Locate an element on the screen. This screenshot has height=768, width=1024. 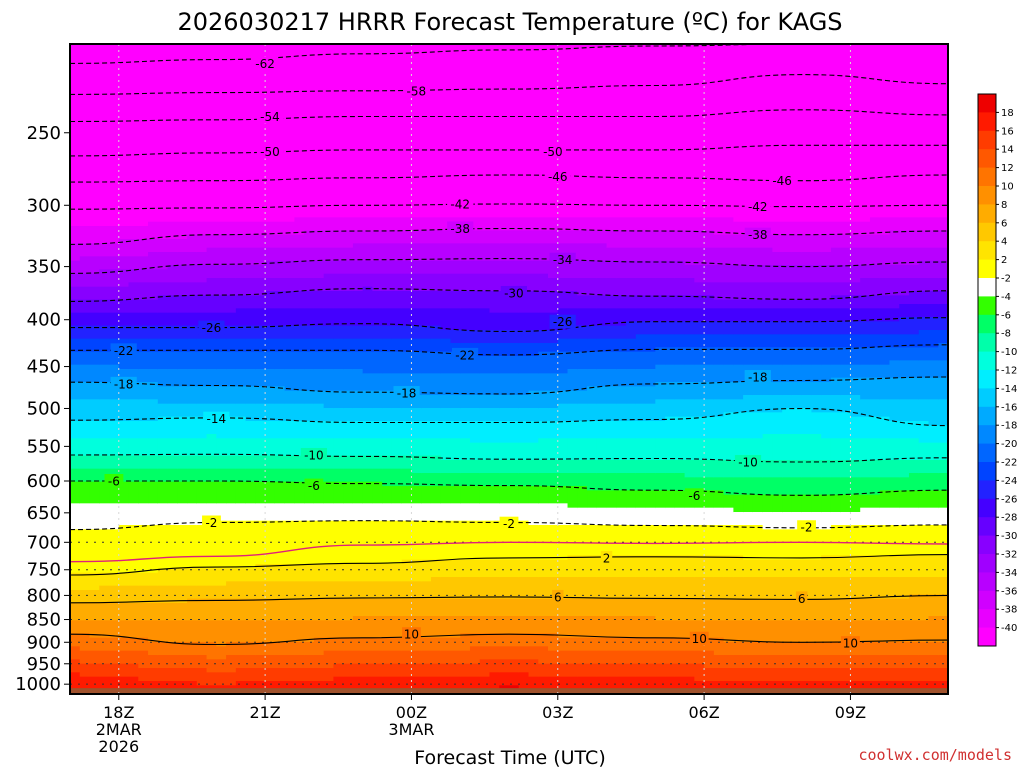
contour-label-bg is located at coordinates (465, 354).